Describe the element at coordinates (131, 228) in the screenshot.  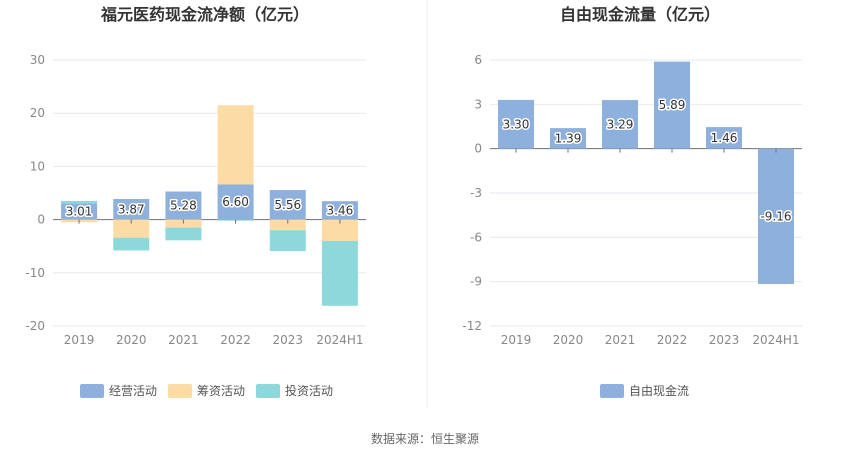
I see `bar-筹资活动-2020` at that location.